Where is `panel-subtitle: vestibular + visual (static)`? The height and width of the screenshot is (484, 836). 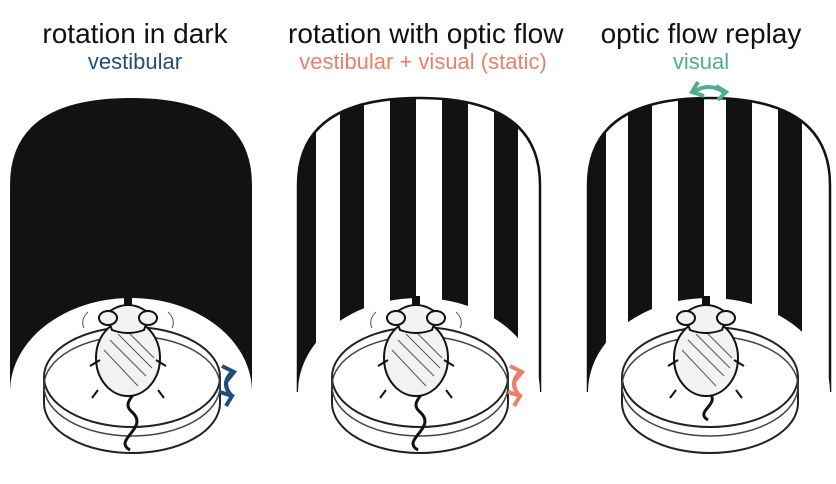 panel-subtitle: vestibular + visual (static) is located at coordinates (423, 61).